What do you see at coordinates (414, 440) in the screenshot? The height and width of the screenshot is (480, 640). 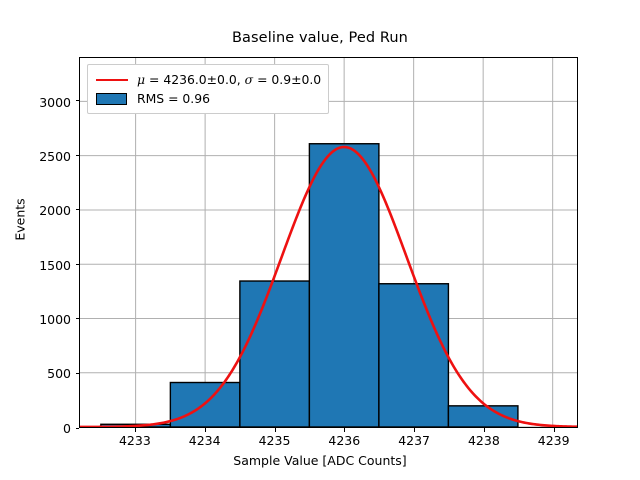 I see `xtick-label-4237: 4237` at bounding box center [414, 440].